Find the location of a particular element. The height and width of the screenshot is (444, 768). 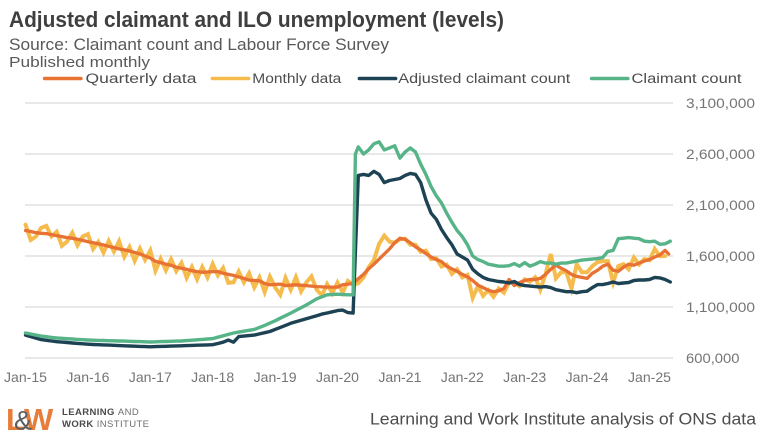

svg-text: 1,600,000 is located at coordinates (720, 256).